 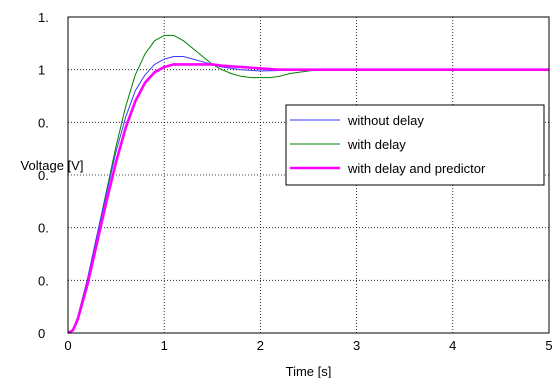 I want to click on y-tick-label: 1, so click(x=41, y=70).